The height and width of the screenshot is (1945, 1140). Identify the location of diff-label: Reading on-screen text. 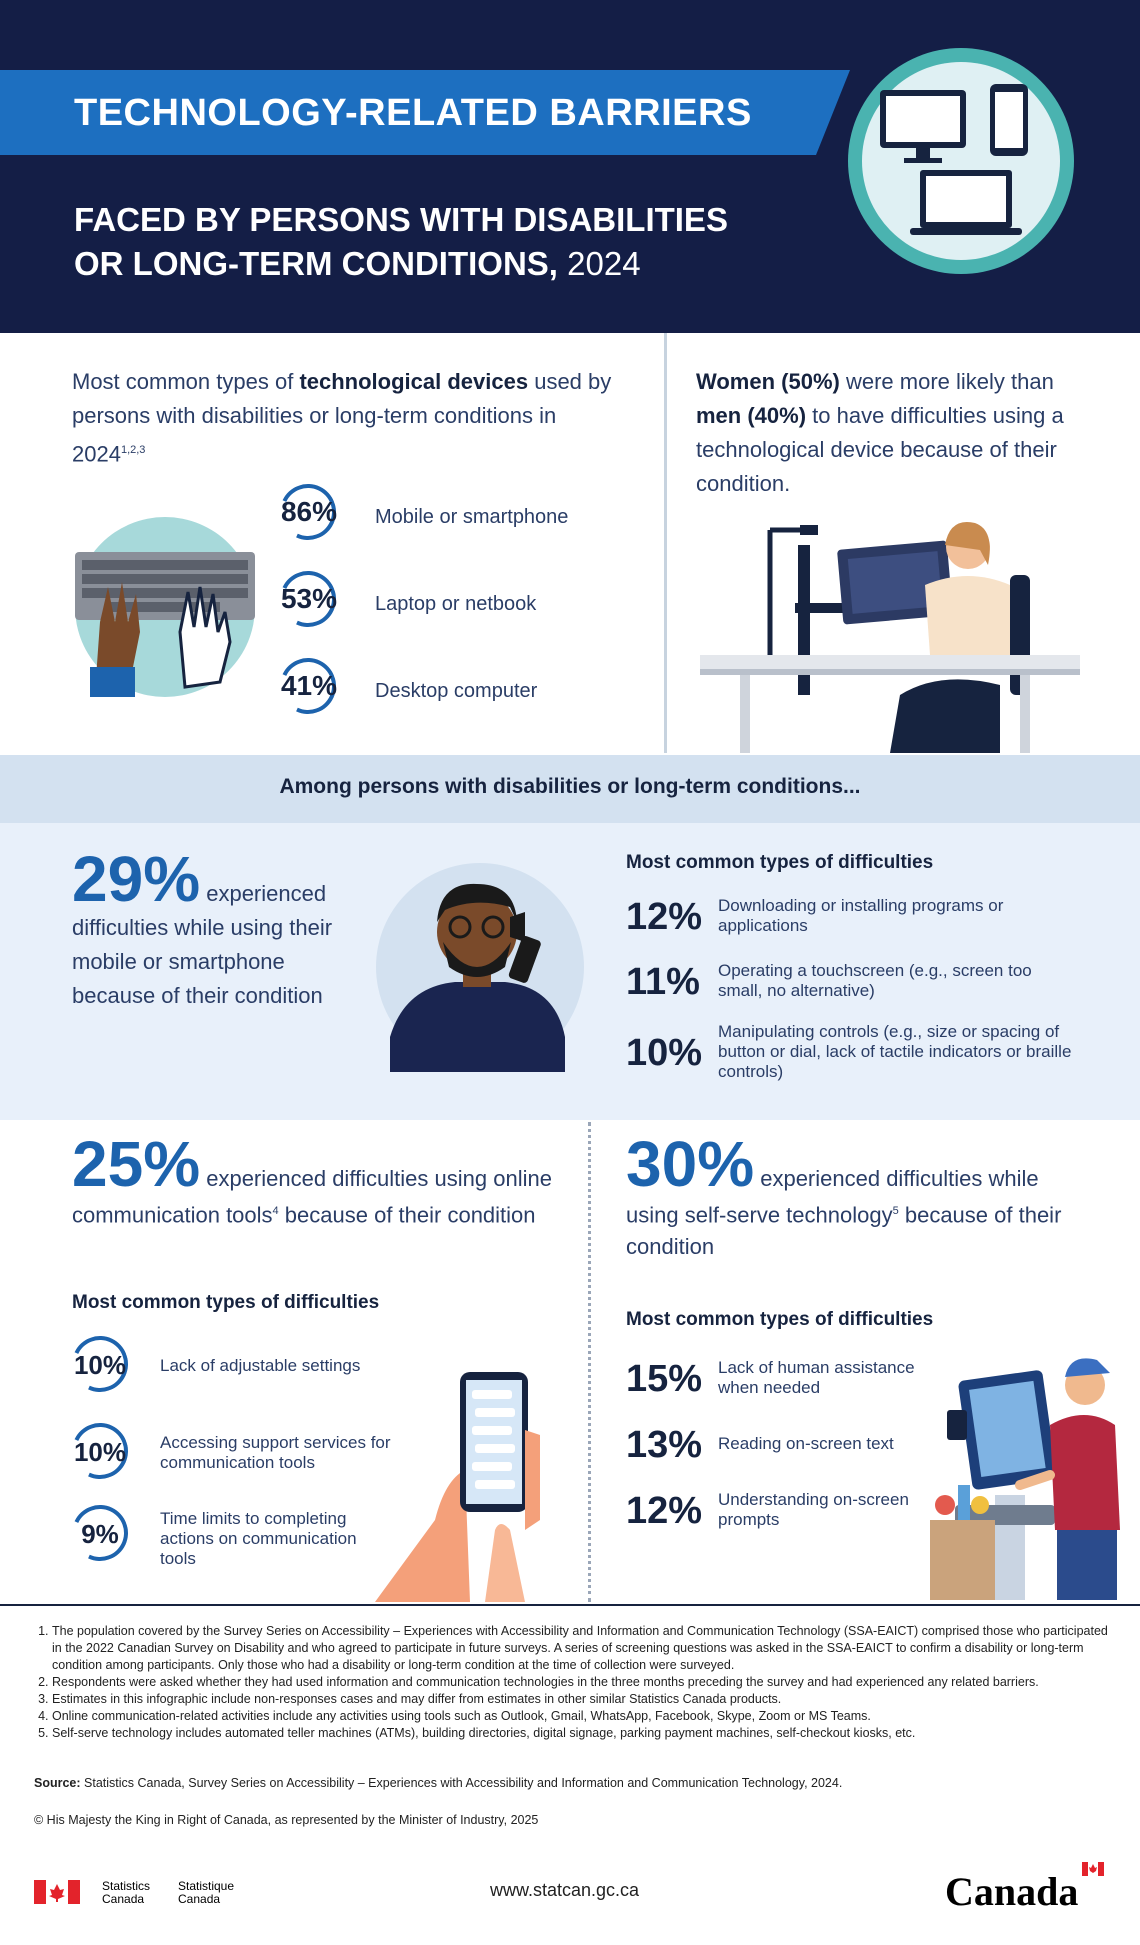
(806, 1443).